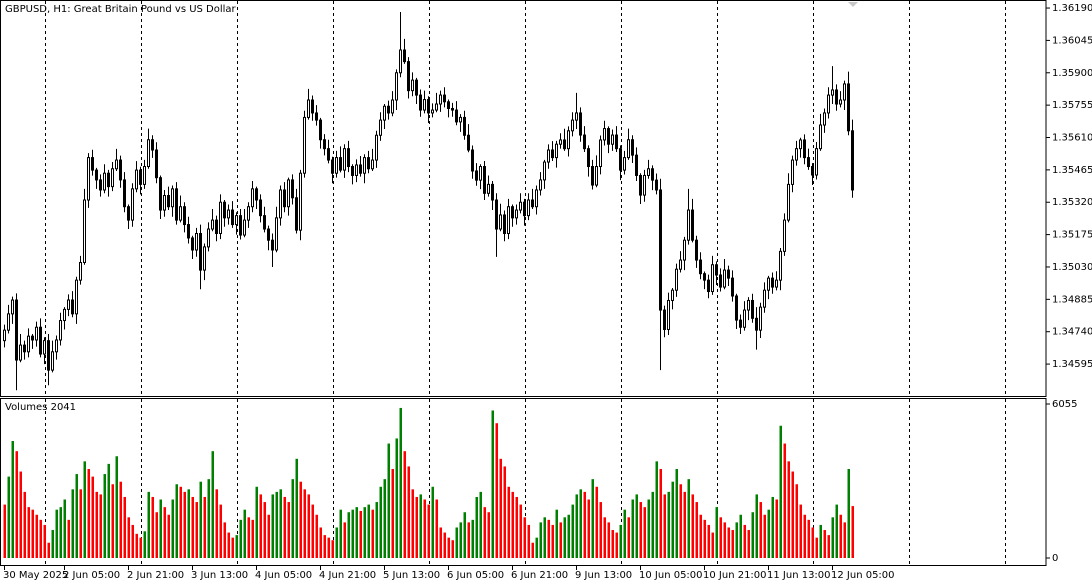  What do you see at coordinates (35, 575) in the screenshot?
I see `x-tick-label: 30 May 2025` at bounding box center [35, 575].